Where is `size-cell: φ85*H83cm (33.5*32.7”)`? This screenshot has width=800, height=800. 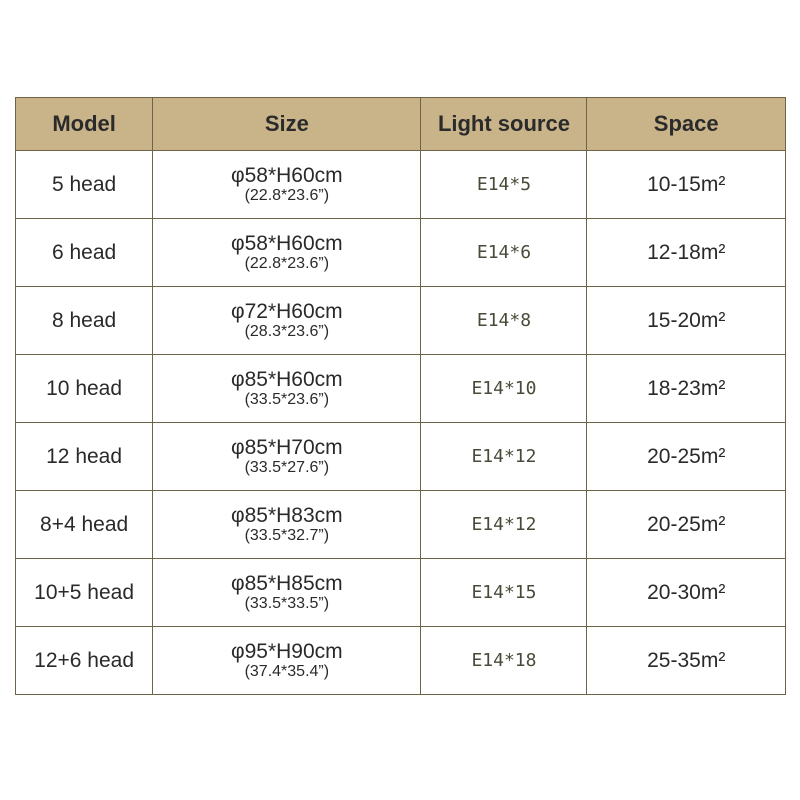
size-cell: φ85*H83cm (33.5*32.7”) is located at coordinates (287, 524).